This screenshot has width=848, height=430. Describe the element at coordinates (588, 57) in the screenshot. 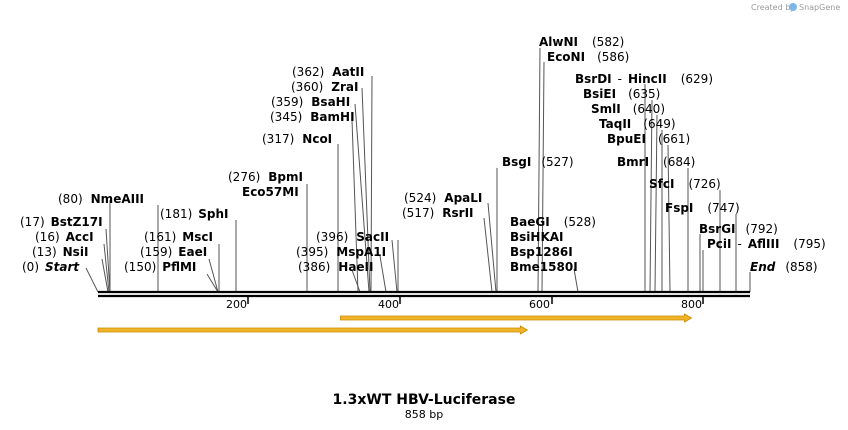

I see `site-econi: EcoNI (586)` at that location.